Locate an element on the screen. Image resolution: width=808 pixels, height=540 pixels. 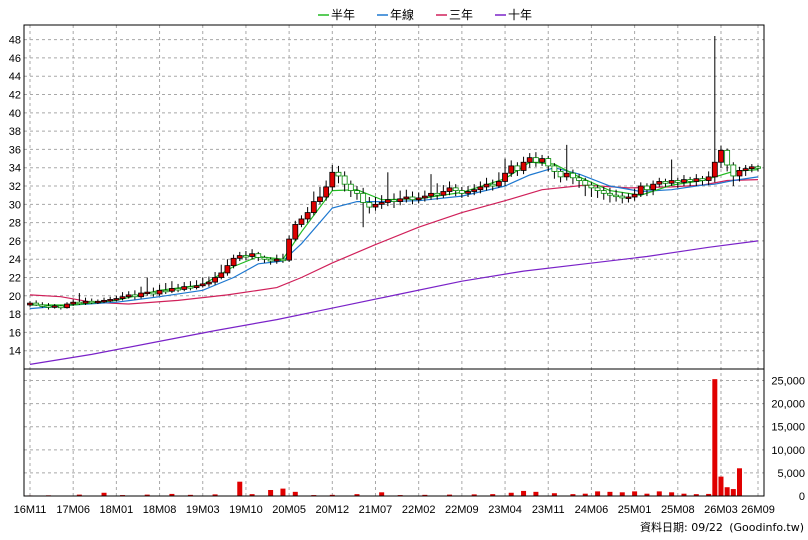
date-tick-label: 20M12 is located at coordinates (332, 510).